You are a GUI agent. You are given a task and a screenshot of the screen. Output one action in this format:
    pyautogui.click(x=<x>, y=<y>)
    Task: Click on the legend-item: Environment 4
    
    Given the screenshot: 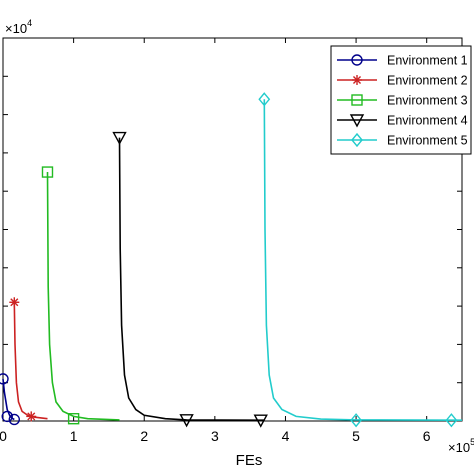 What is the action you would take?
    pyautogui.click(x=402, y=121)
    